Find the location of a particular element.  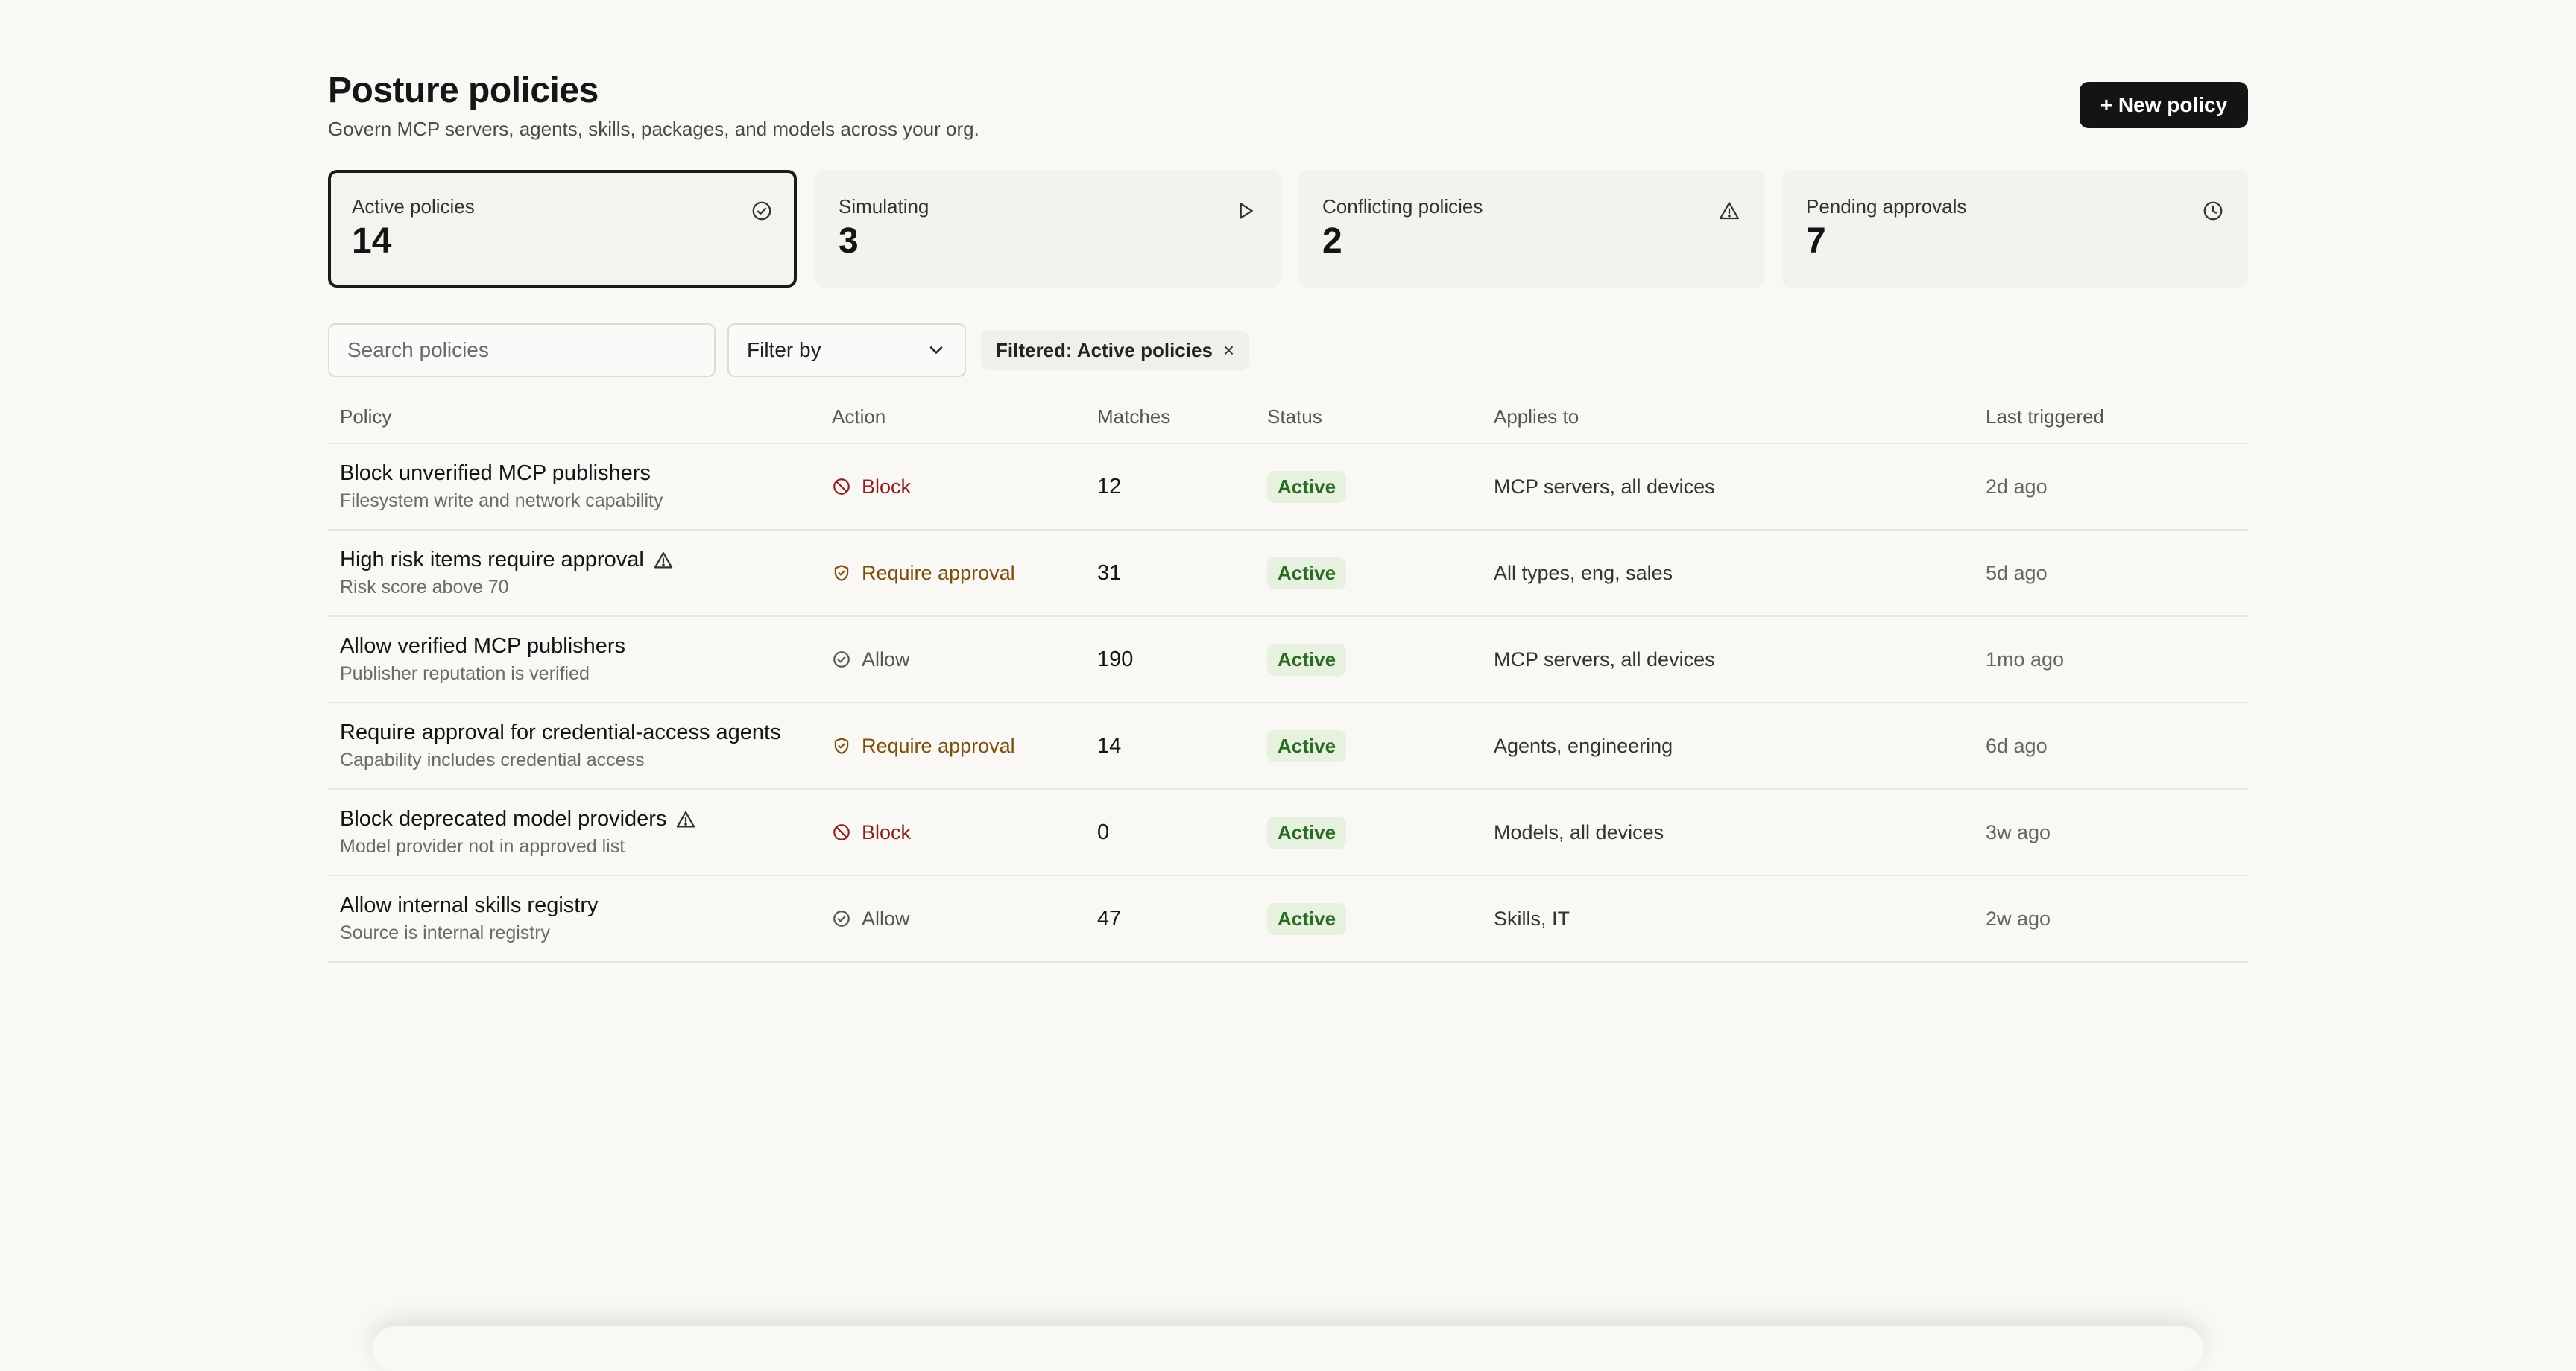

policy-description: Capability includes credential access is located at coordinates (493, 760).